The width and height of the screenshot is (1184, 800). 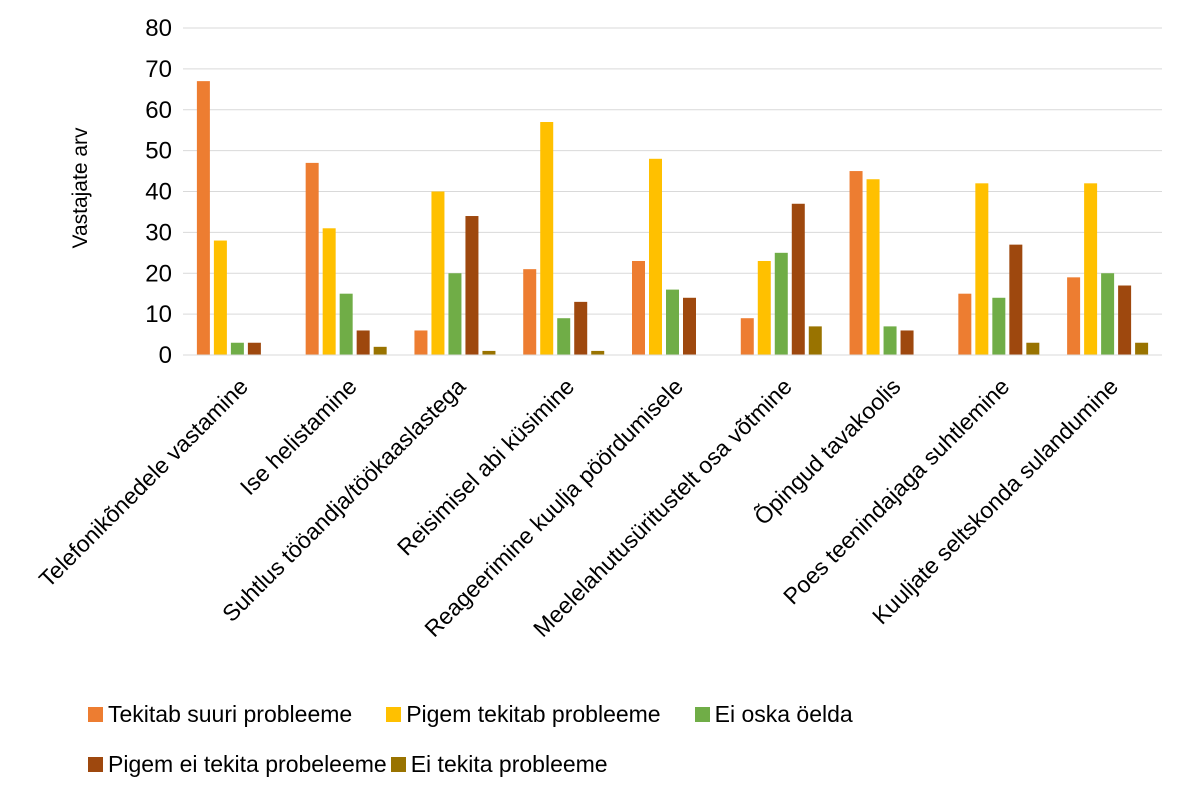 I want to click on y-tick-label: 70, so click(x=158, y=69).